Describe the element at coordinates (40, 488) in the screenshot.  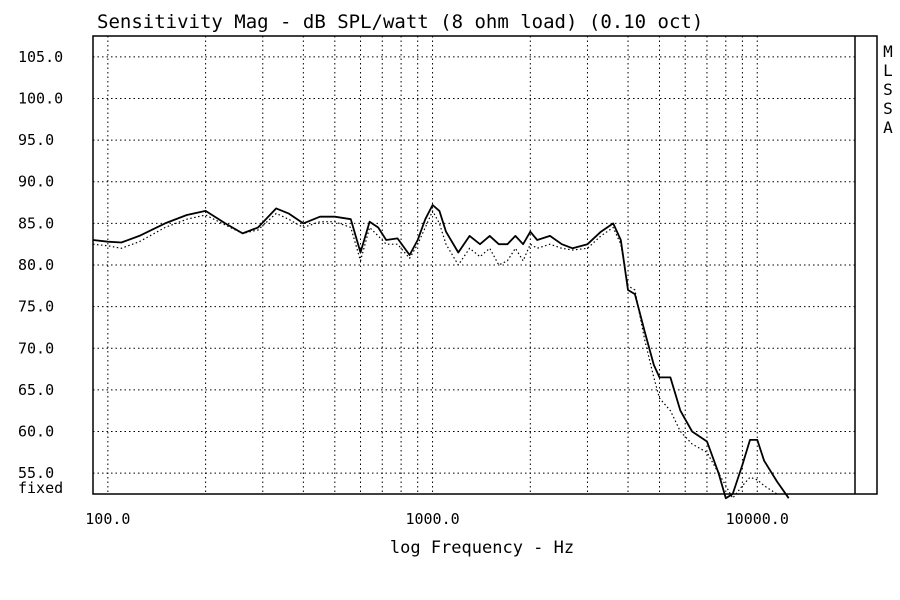
I see `y-bottom-label: fixed` at that location.